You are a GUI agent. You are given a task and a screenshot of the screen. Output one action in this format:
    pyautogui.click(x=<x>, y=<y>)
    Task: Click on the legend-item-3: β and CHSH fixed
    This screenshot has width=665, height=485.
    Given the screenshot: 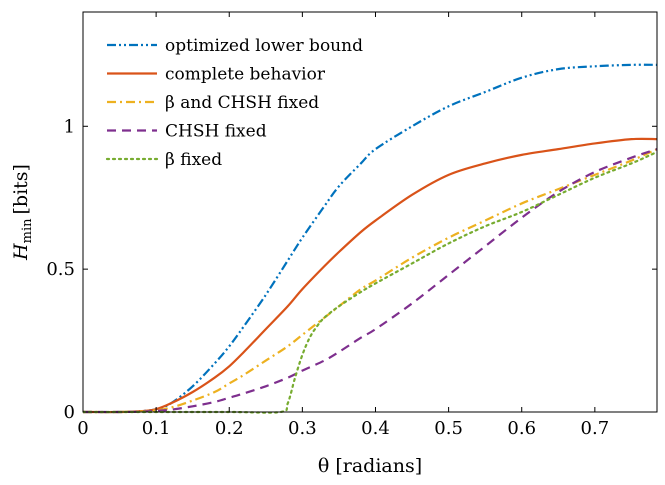 What is the action you would take?
    pyautogui.click(x=213, y=103)
    